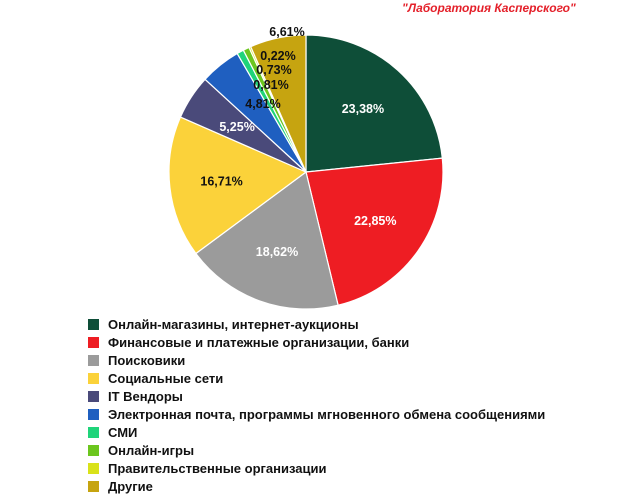 This screenshot has height=500, width=630. What do you see at coordinates (286, 32) in the screenshot?
I see `slice-label-10: 6,61%` at bounding box center [286, 32].